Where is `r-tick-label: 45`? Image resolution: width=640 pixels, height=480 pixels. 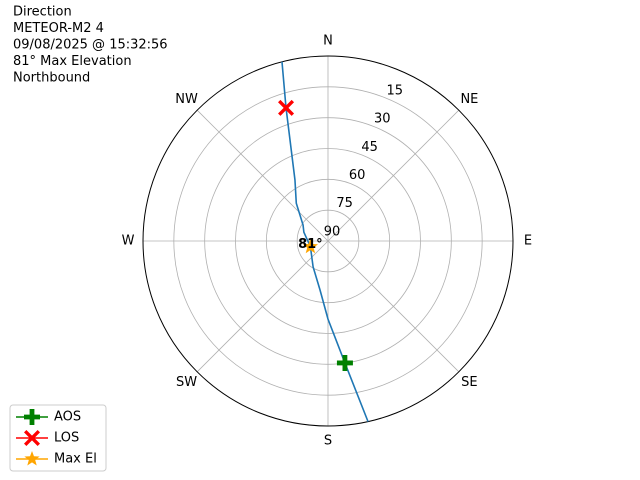
r-tick-label: 45 is located at coordinates (369, 147).